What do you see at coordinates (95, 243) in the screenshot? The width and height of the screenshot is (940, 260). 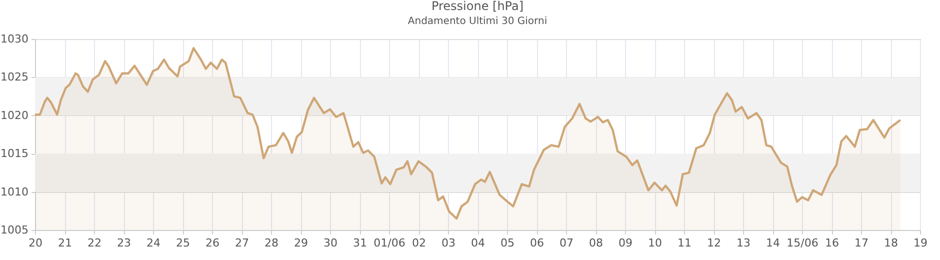 I see `x-tick-label: 22` at bounding box center [95, 243].